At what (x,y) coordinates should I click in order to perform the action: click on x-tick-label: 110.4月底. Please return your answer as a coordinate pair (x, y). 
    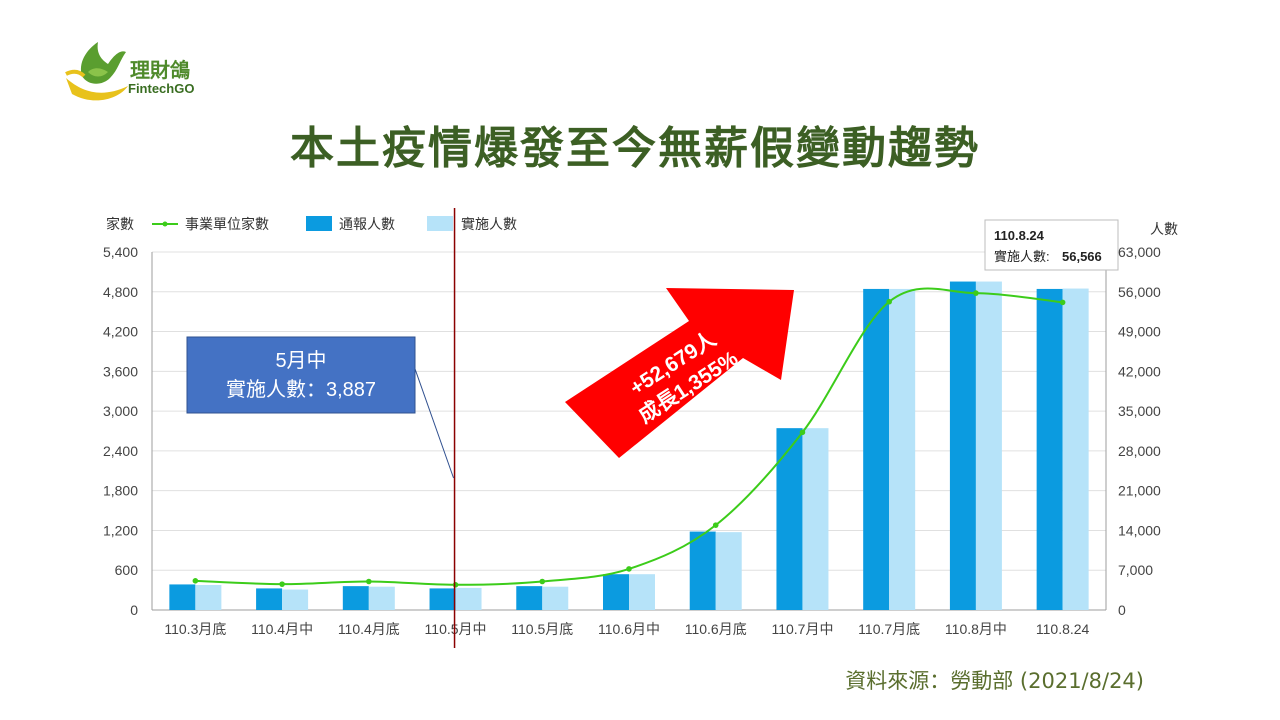
    Looking at the image, I should click on (369, 629).